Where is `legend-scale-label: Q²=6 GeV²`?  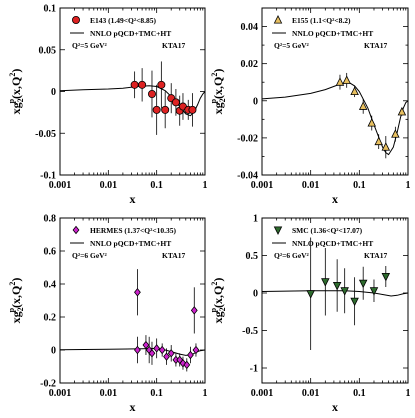 legend-scale-label: Q²=6 GeV² is located at coordinates (292, 255).